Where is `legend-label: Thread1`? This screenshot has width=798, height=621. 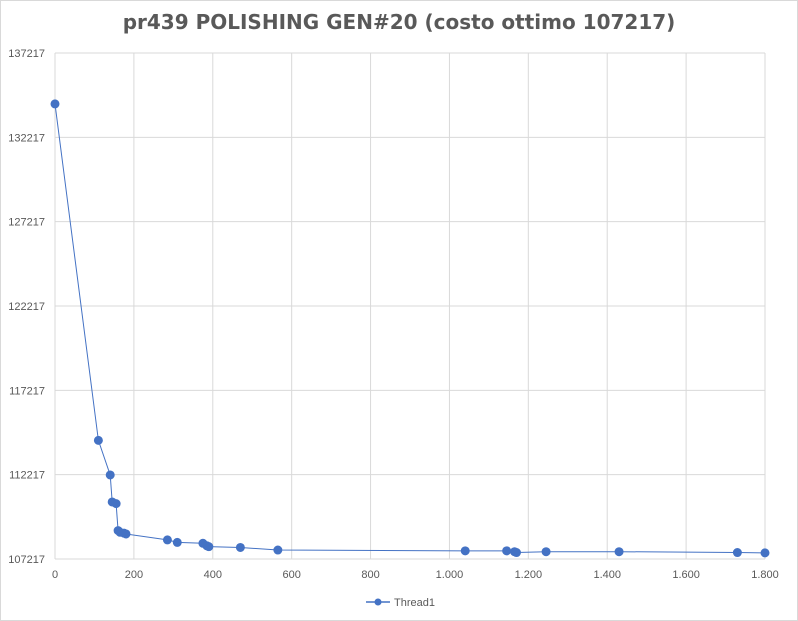
legend-label: Thread1 is located at coordinates (414, 603).